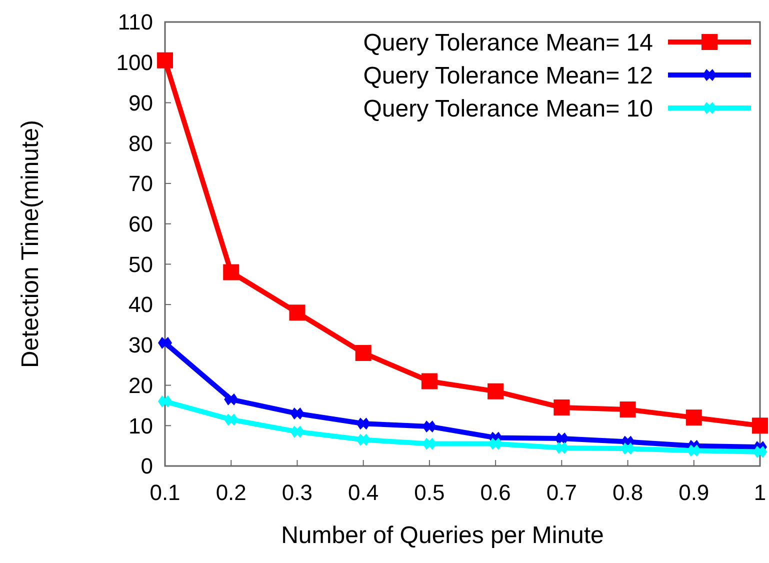 The image size is (769, 563). Describe the element at coordinates (495, 492) in the screenshot. I see `x-tick-label: 0.6` at that location.